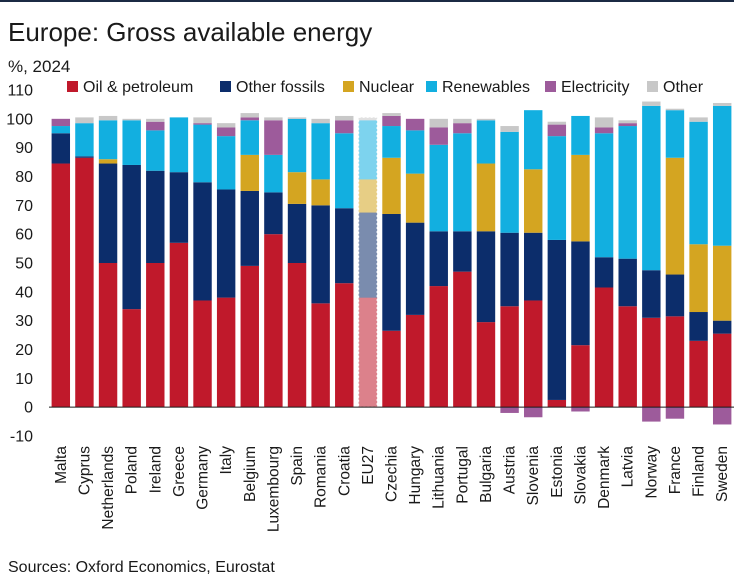 This screenshot has width=734, height=588. What do you see at coordinates (24, 292) in the screenshot?
I see `y-tick-label: 40` at bounding box center [24, 292].